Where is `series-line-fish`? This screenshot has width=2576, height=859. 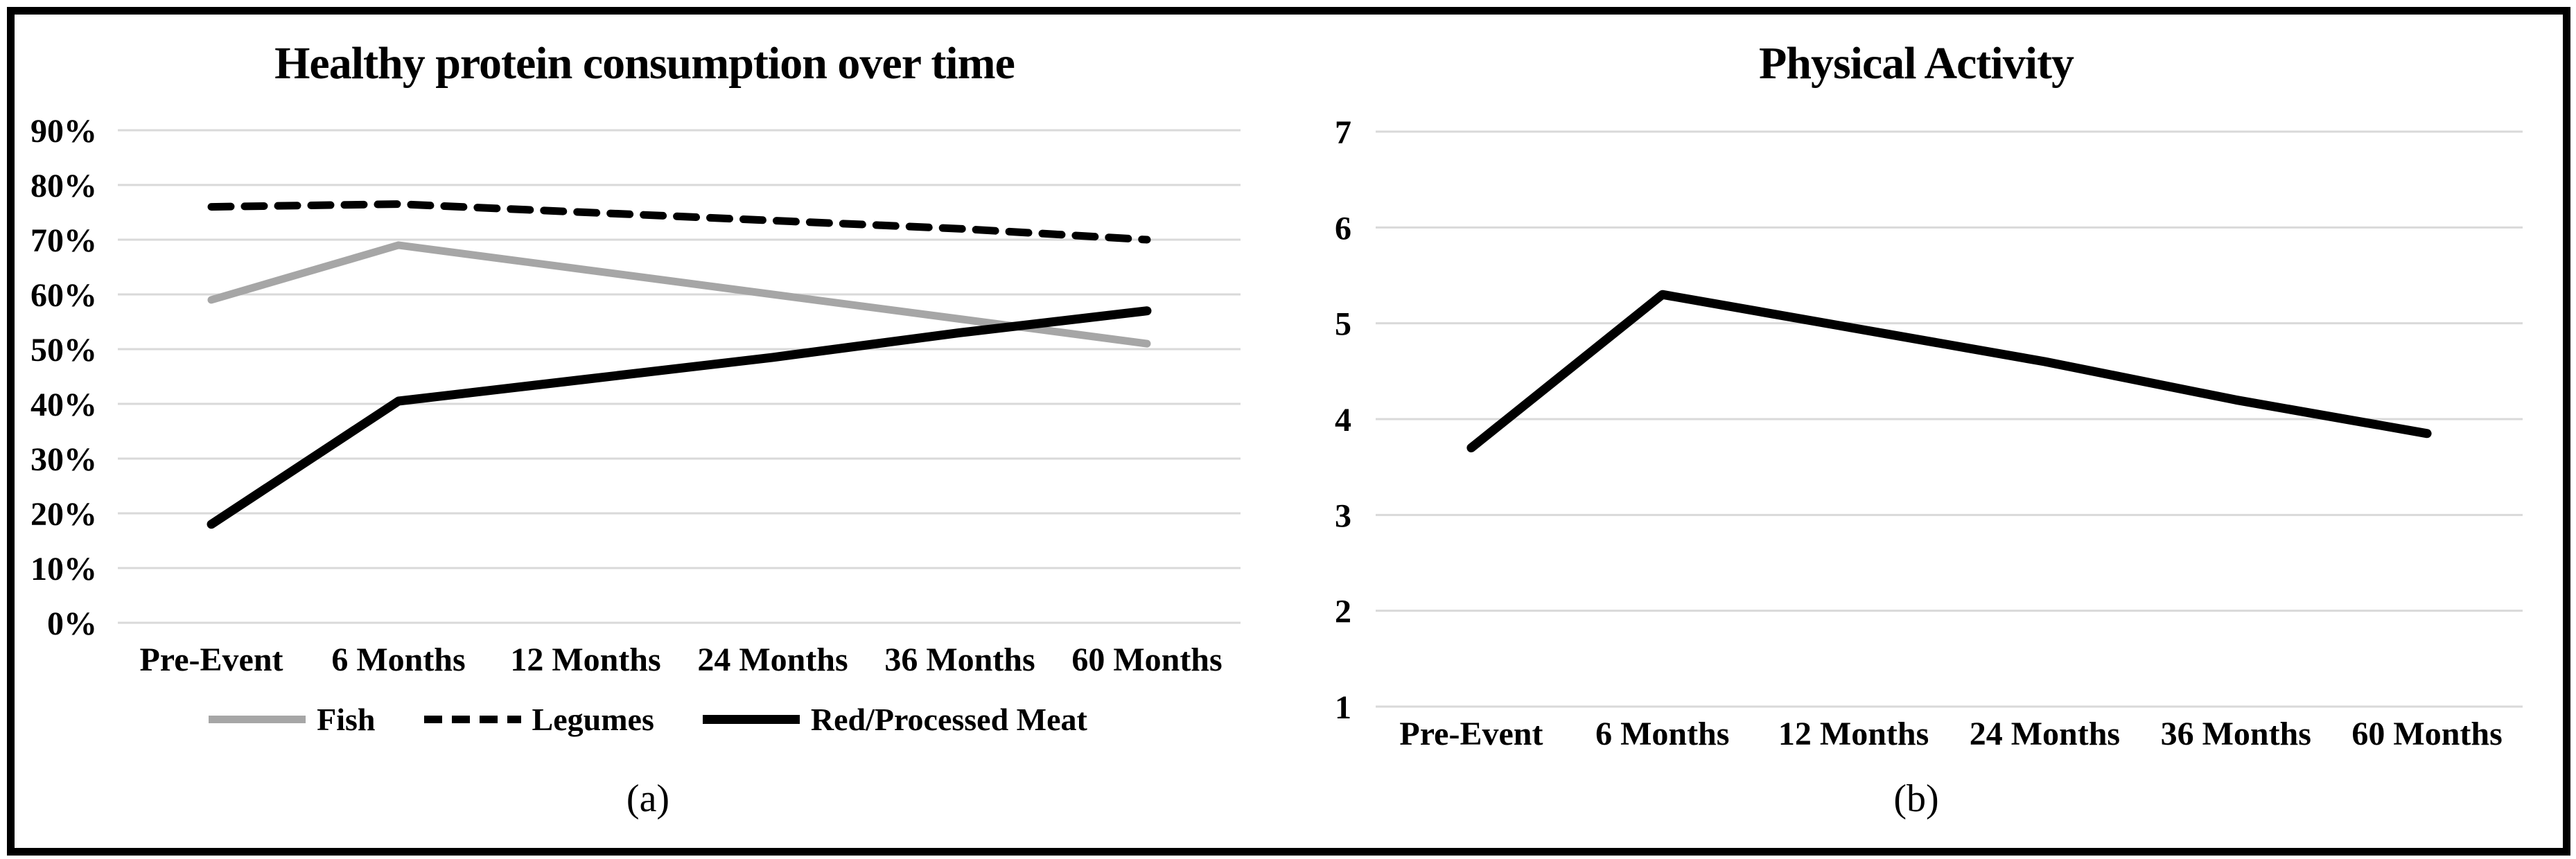
series-line-fish is located at coordinates (679, 294).